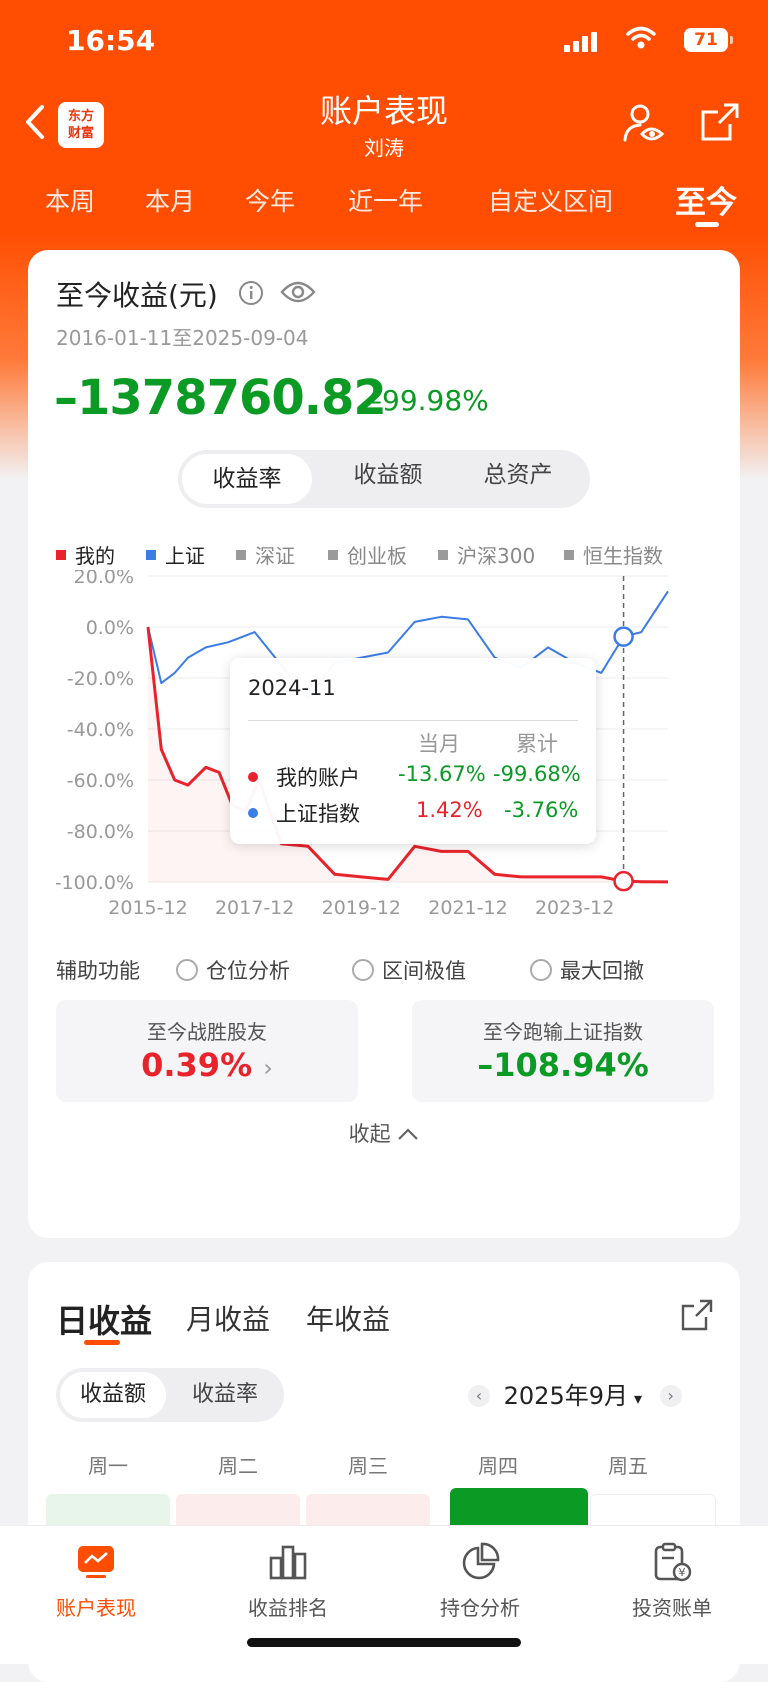 The height and width of the screenshot is (1682, 768). Describe the element at coordinates (268, 1068) in the screenshot. I see `chevron-right-icon: ›` at that location.